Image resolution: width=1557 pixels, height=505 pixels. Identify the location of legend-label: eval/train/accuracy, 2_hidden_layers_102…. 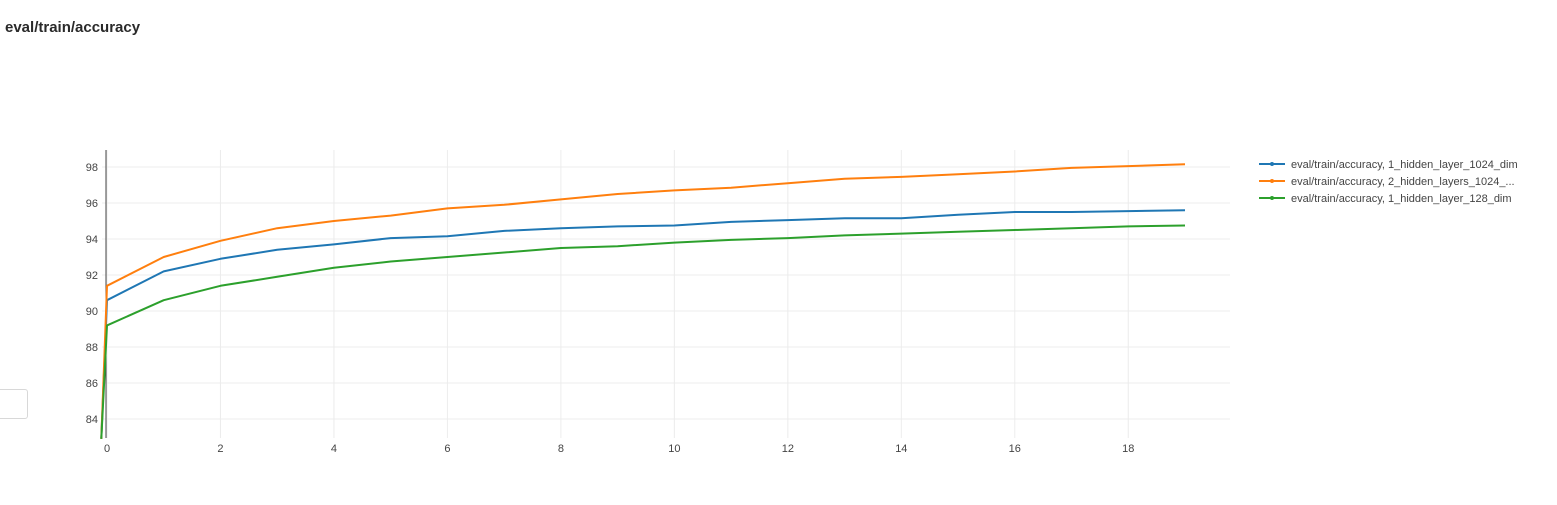
(1403, 182).